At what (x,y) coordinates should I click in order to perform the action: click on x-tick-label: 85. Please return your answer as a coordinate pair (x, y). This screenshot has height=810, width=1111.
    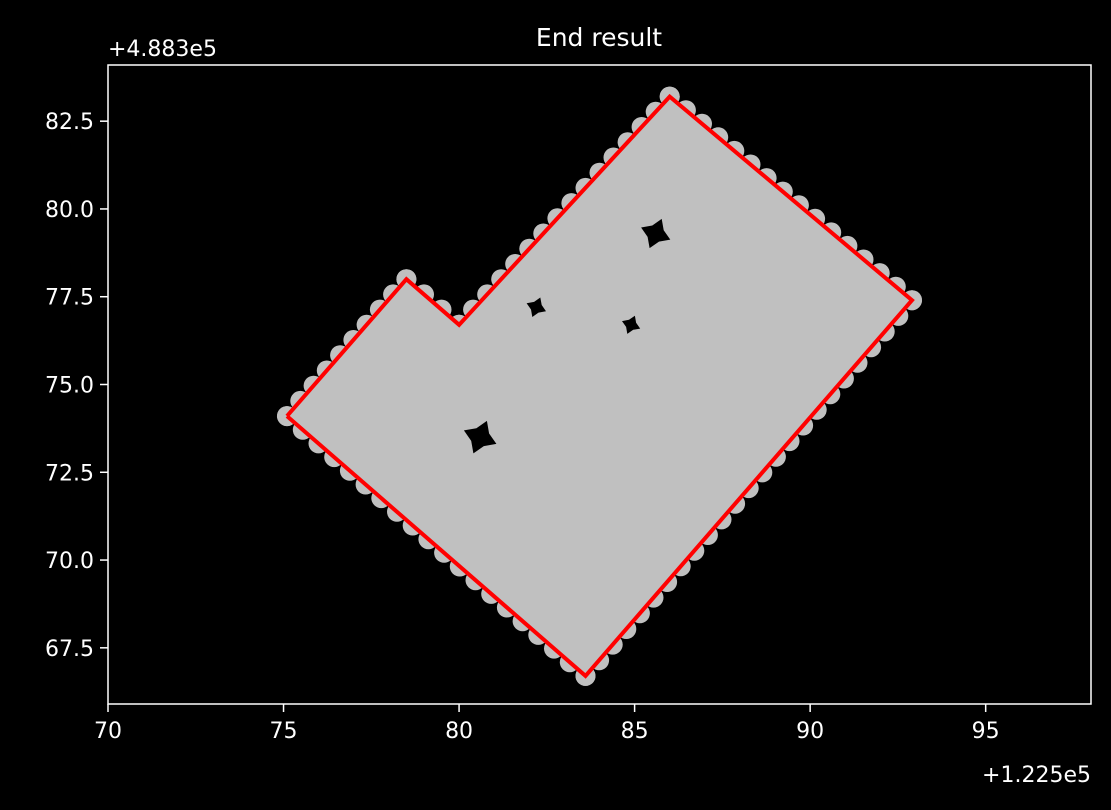
    Looking at the image, I should click on (635, 731).